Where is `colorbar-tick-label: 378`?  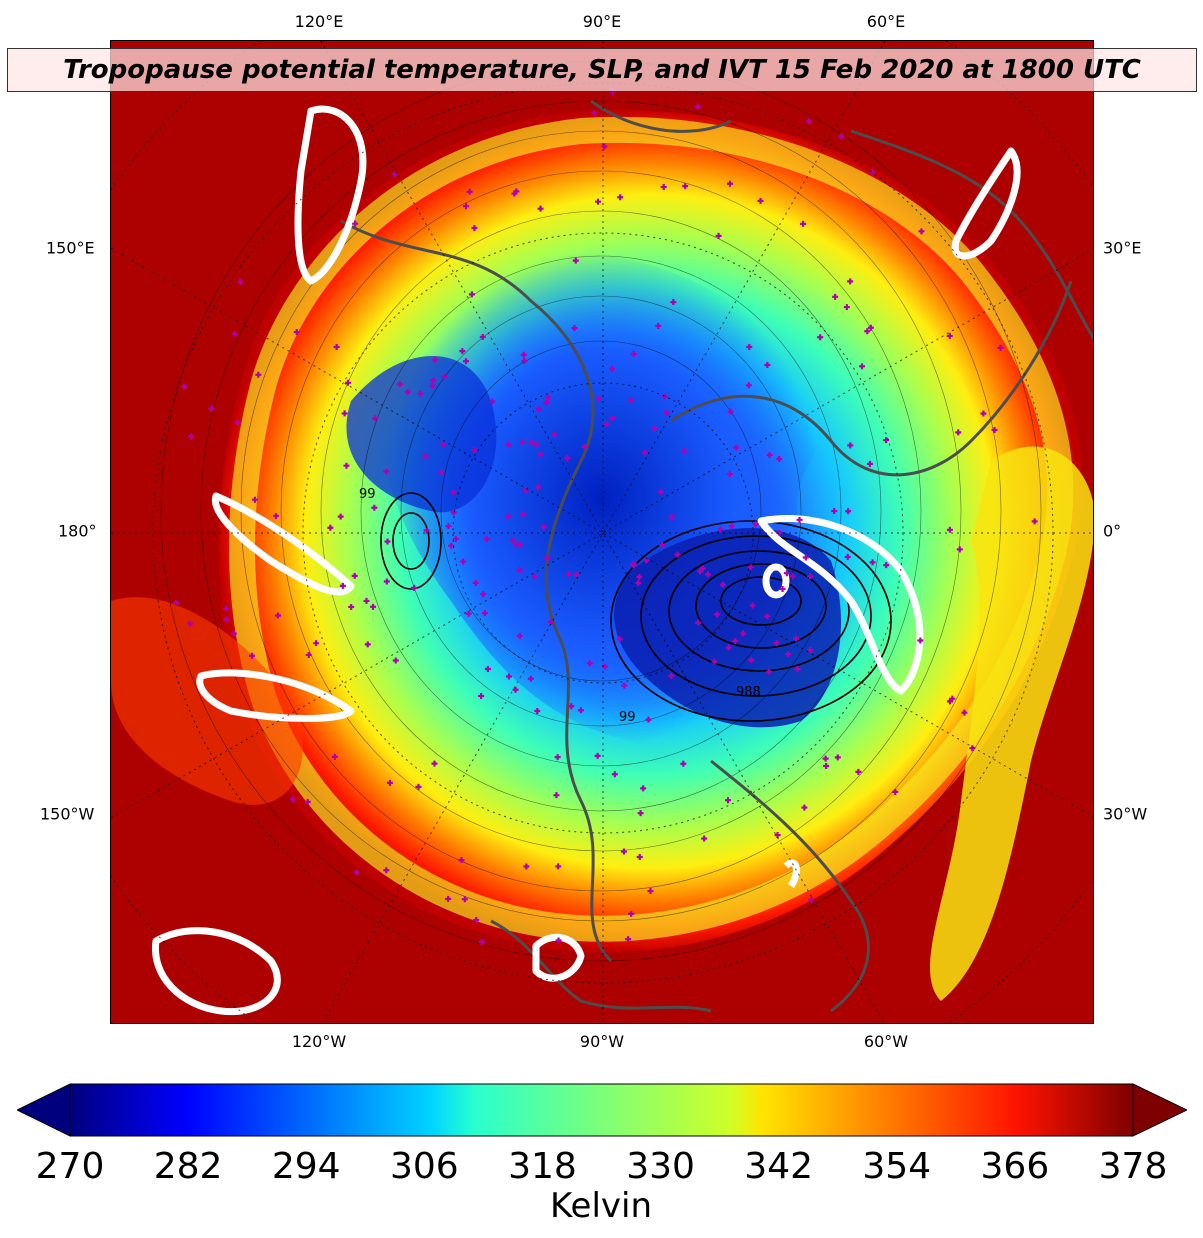
colorbar-tick-label: 378 is located at coordinates (1133, 1166).